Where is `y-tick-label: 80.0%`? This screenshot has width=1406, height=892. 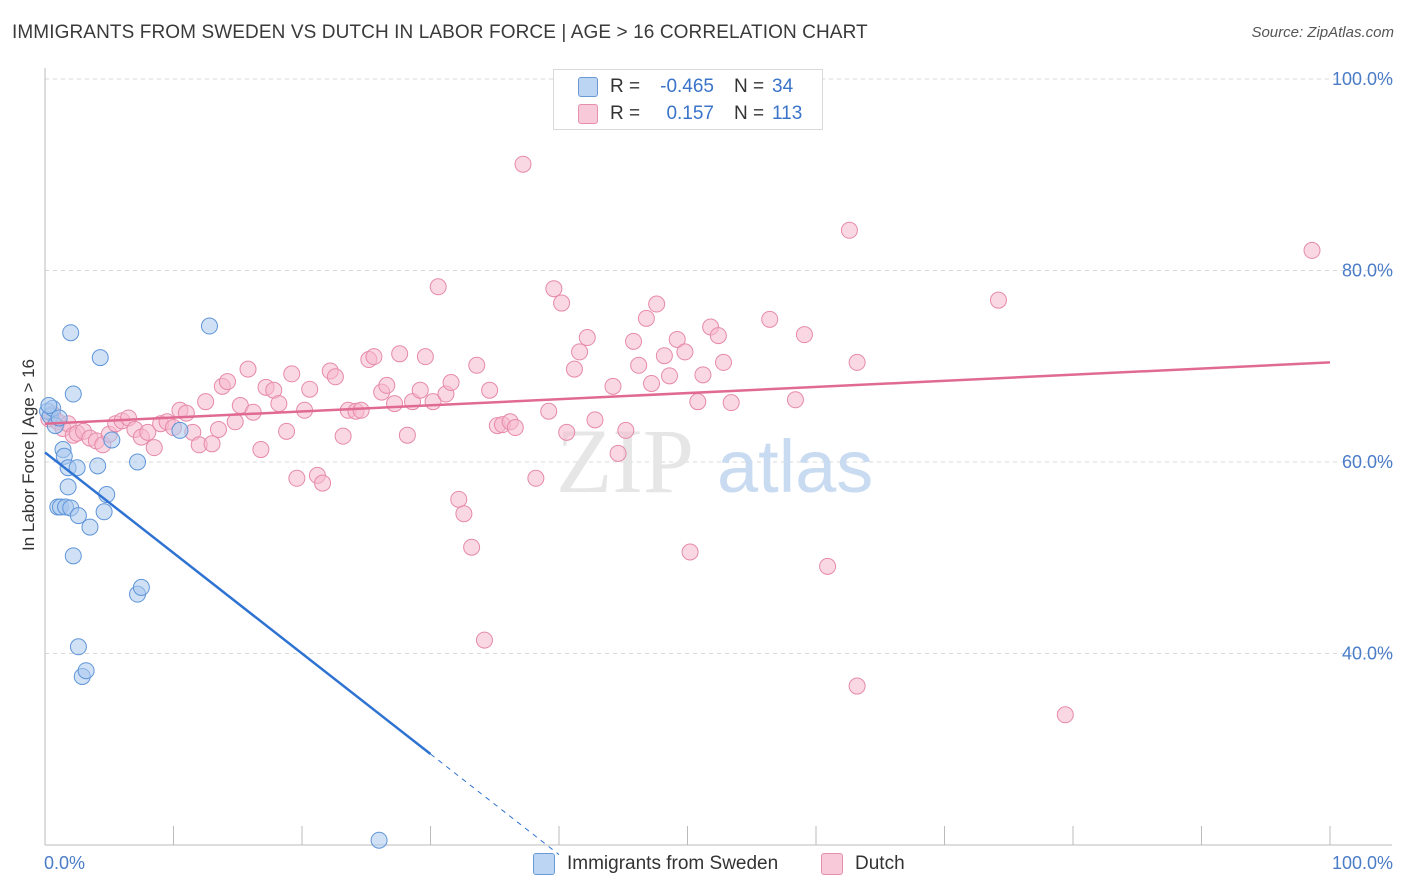 y-tick-label: 80.0% is located at coordinates (1367, 271).